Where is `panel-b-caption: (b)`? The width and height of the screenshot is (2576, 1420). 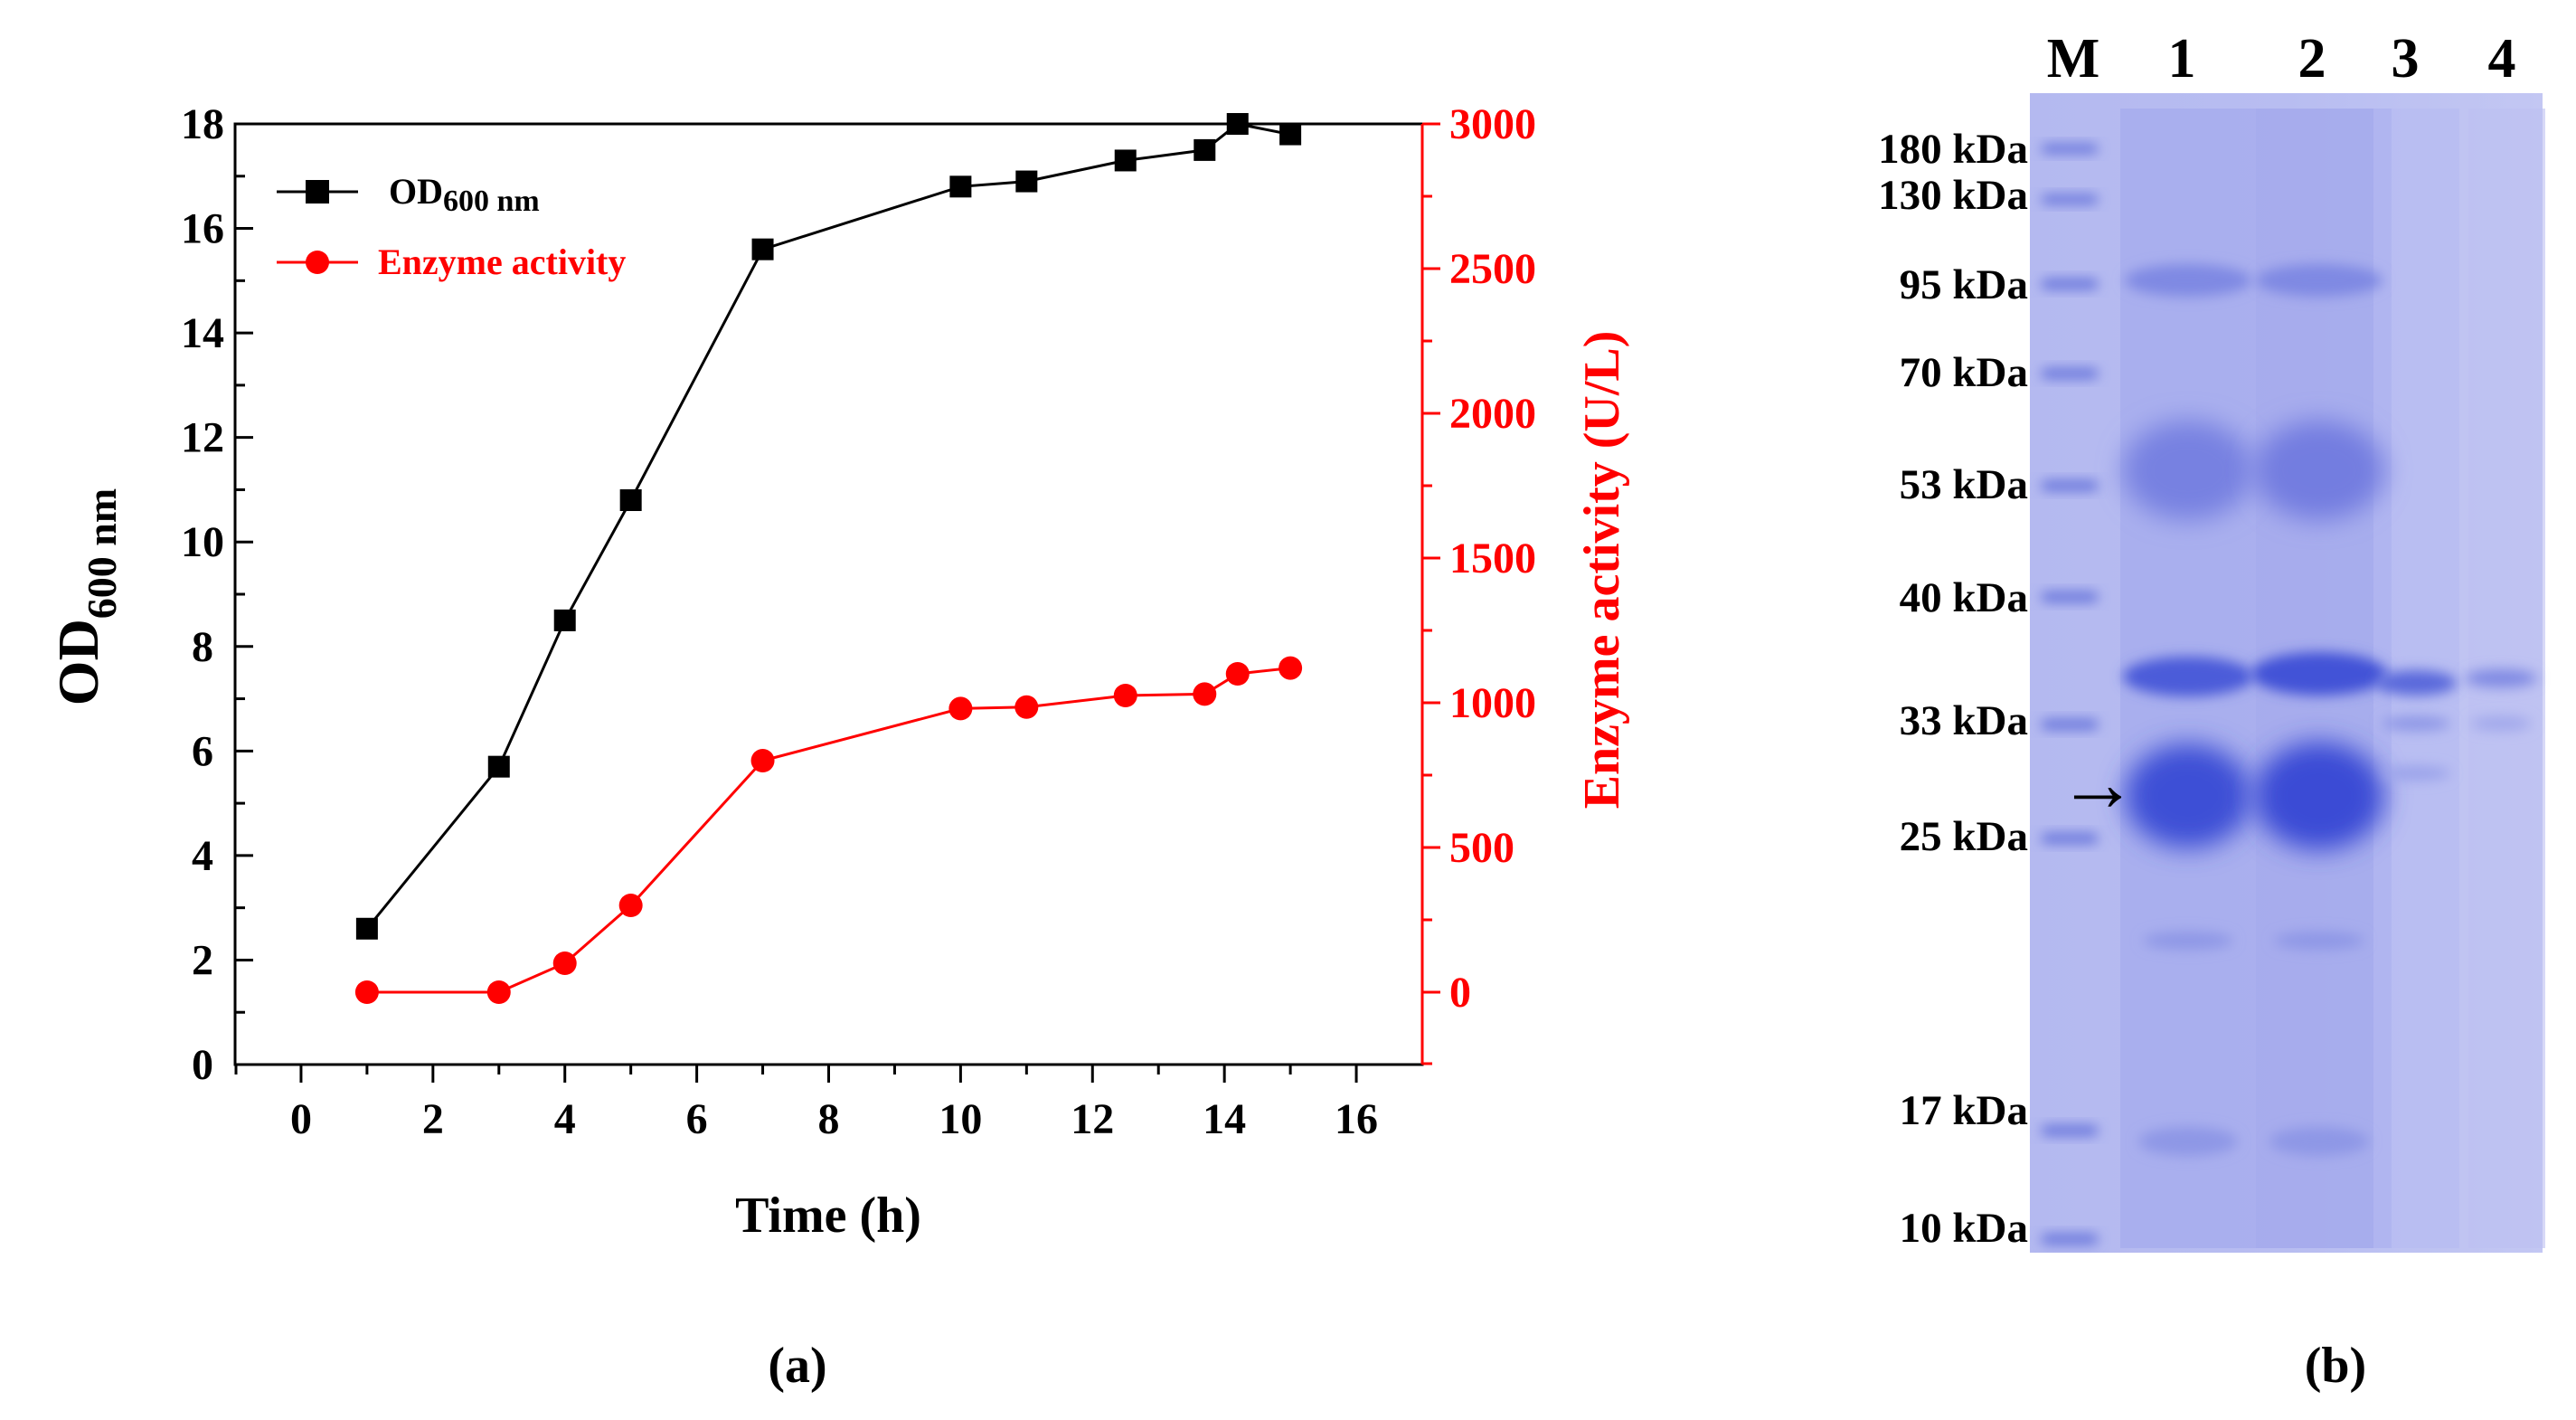 panel-b-caption: (b) is located at coordinates (2335, 1366).